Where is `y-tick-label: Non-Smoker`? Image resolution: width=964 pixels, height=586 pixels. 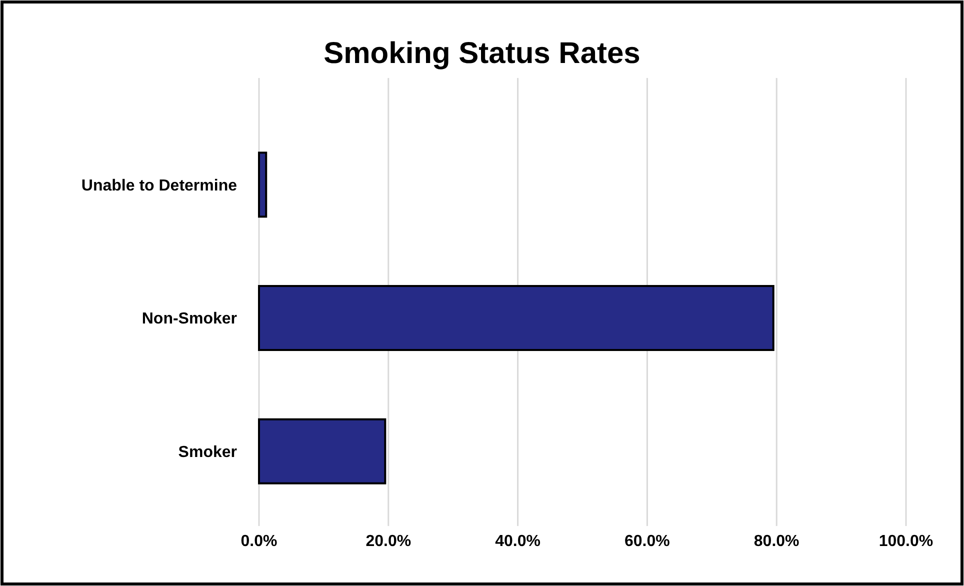 y-tick-label: Non-Smoker is located at coordinates (189, 319).